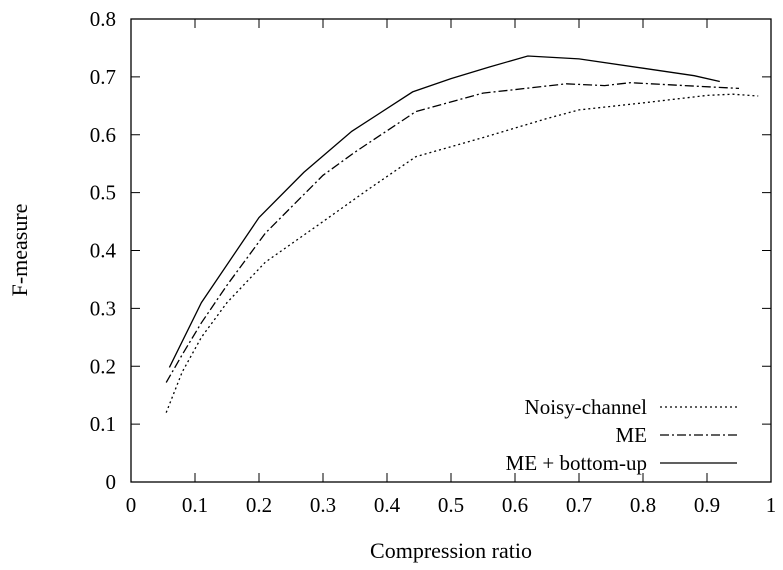  What do you see at coordinates (195, 505) in the screenshot?
I see `x-tick-label: 0.1` at bounding box center [195, 505].